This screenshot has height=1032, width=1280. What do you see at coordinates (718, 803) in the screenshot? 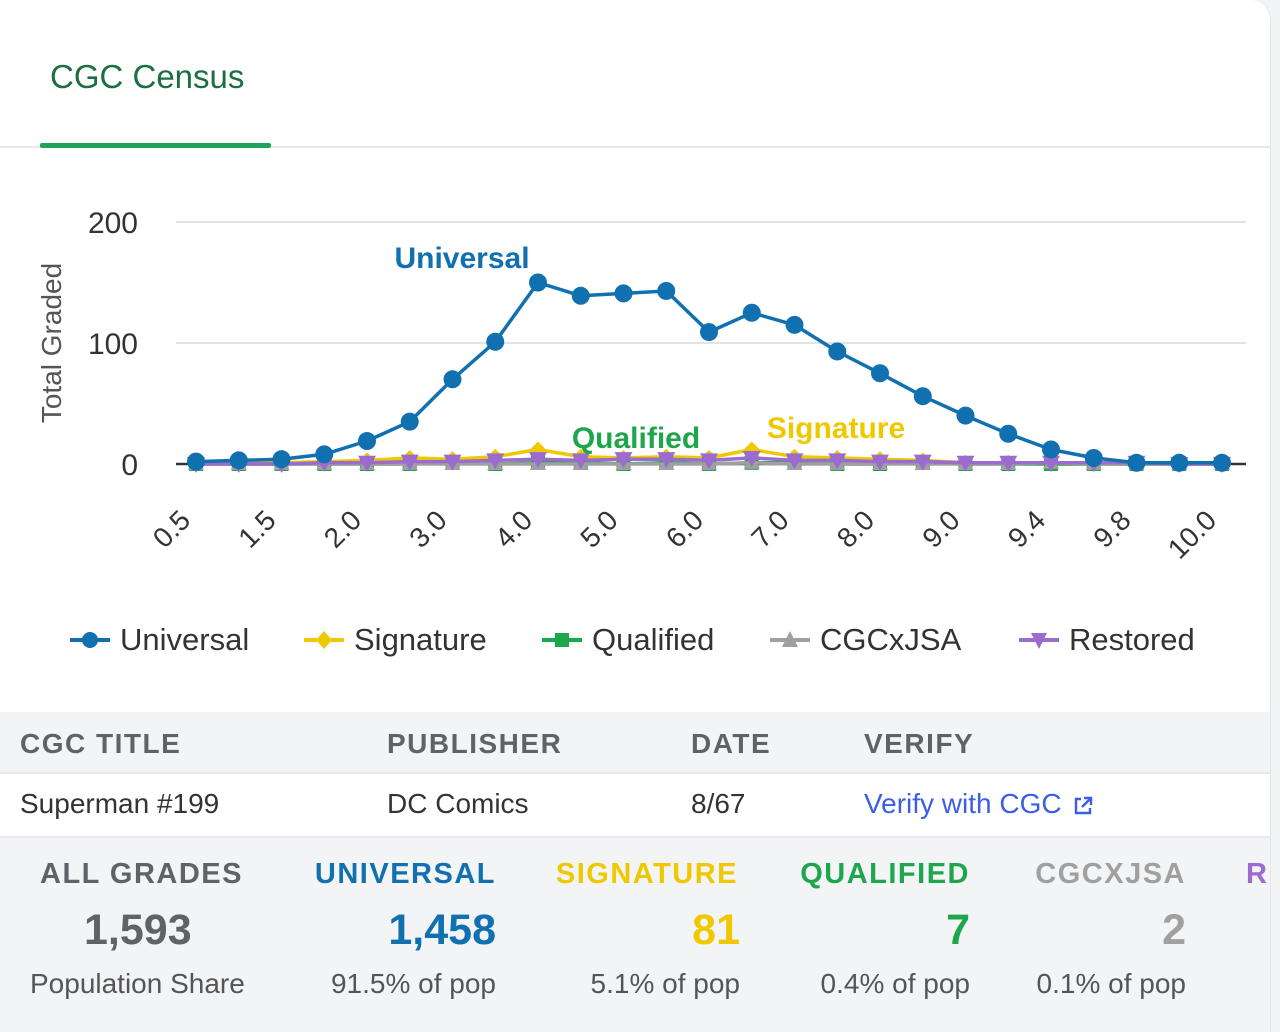
I see `cell-date: 8/67` at bounding box center [718, 803].